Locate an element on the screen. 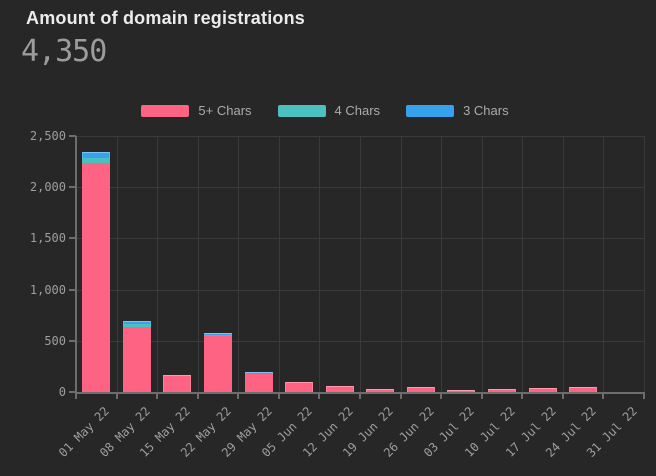 The image size is (656, 476). y-axis-label: 1,000 is located at coordinates (47, 289).